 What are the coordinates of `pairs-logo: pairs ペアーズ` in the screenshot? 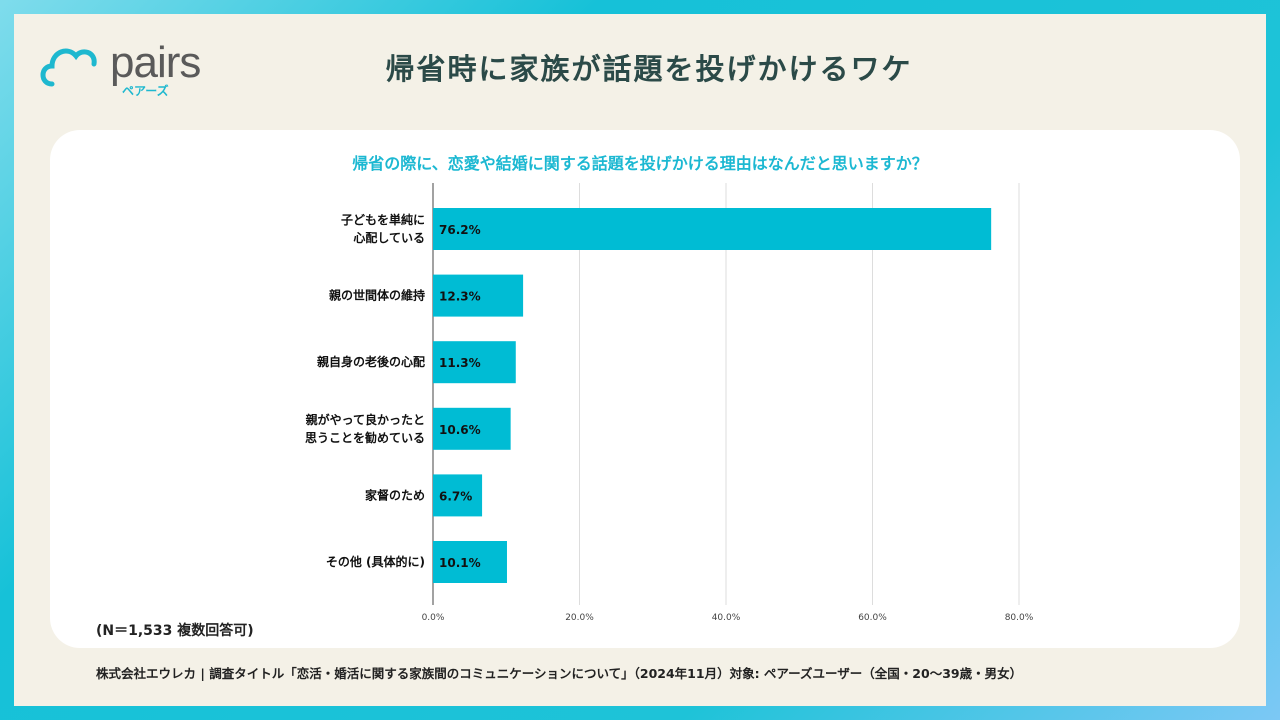 It's located at (119, 68).